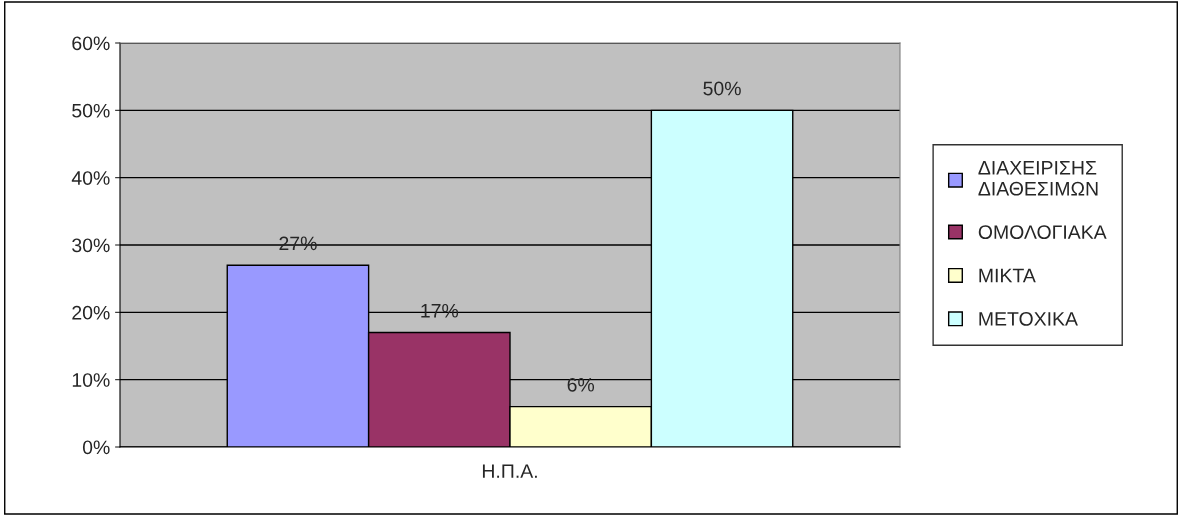  What do you see at coordinates (722, 88) in the screenshot?
I see `data-label: 50%` at bounding box center [722, 88].